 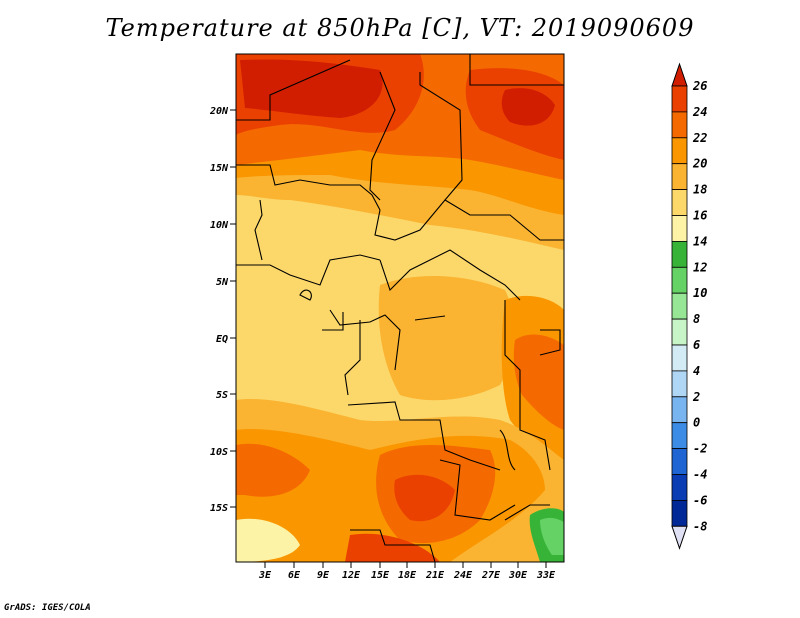 I want to click on lon-tick-label: 21E, so click(x=435, y=575).